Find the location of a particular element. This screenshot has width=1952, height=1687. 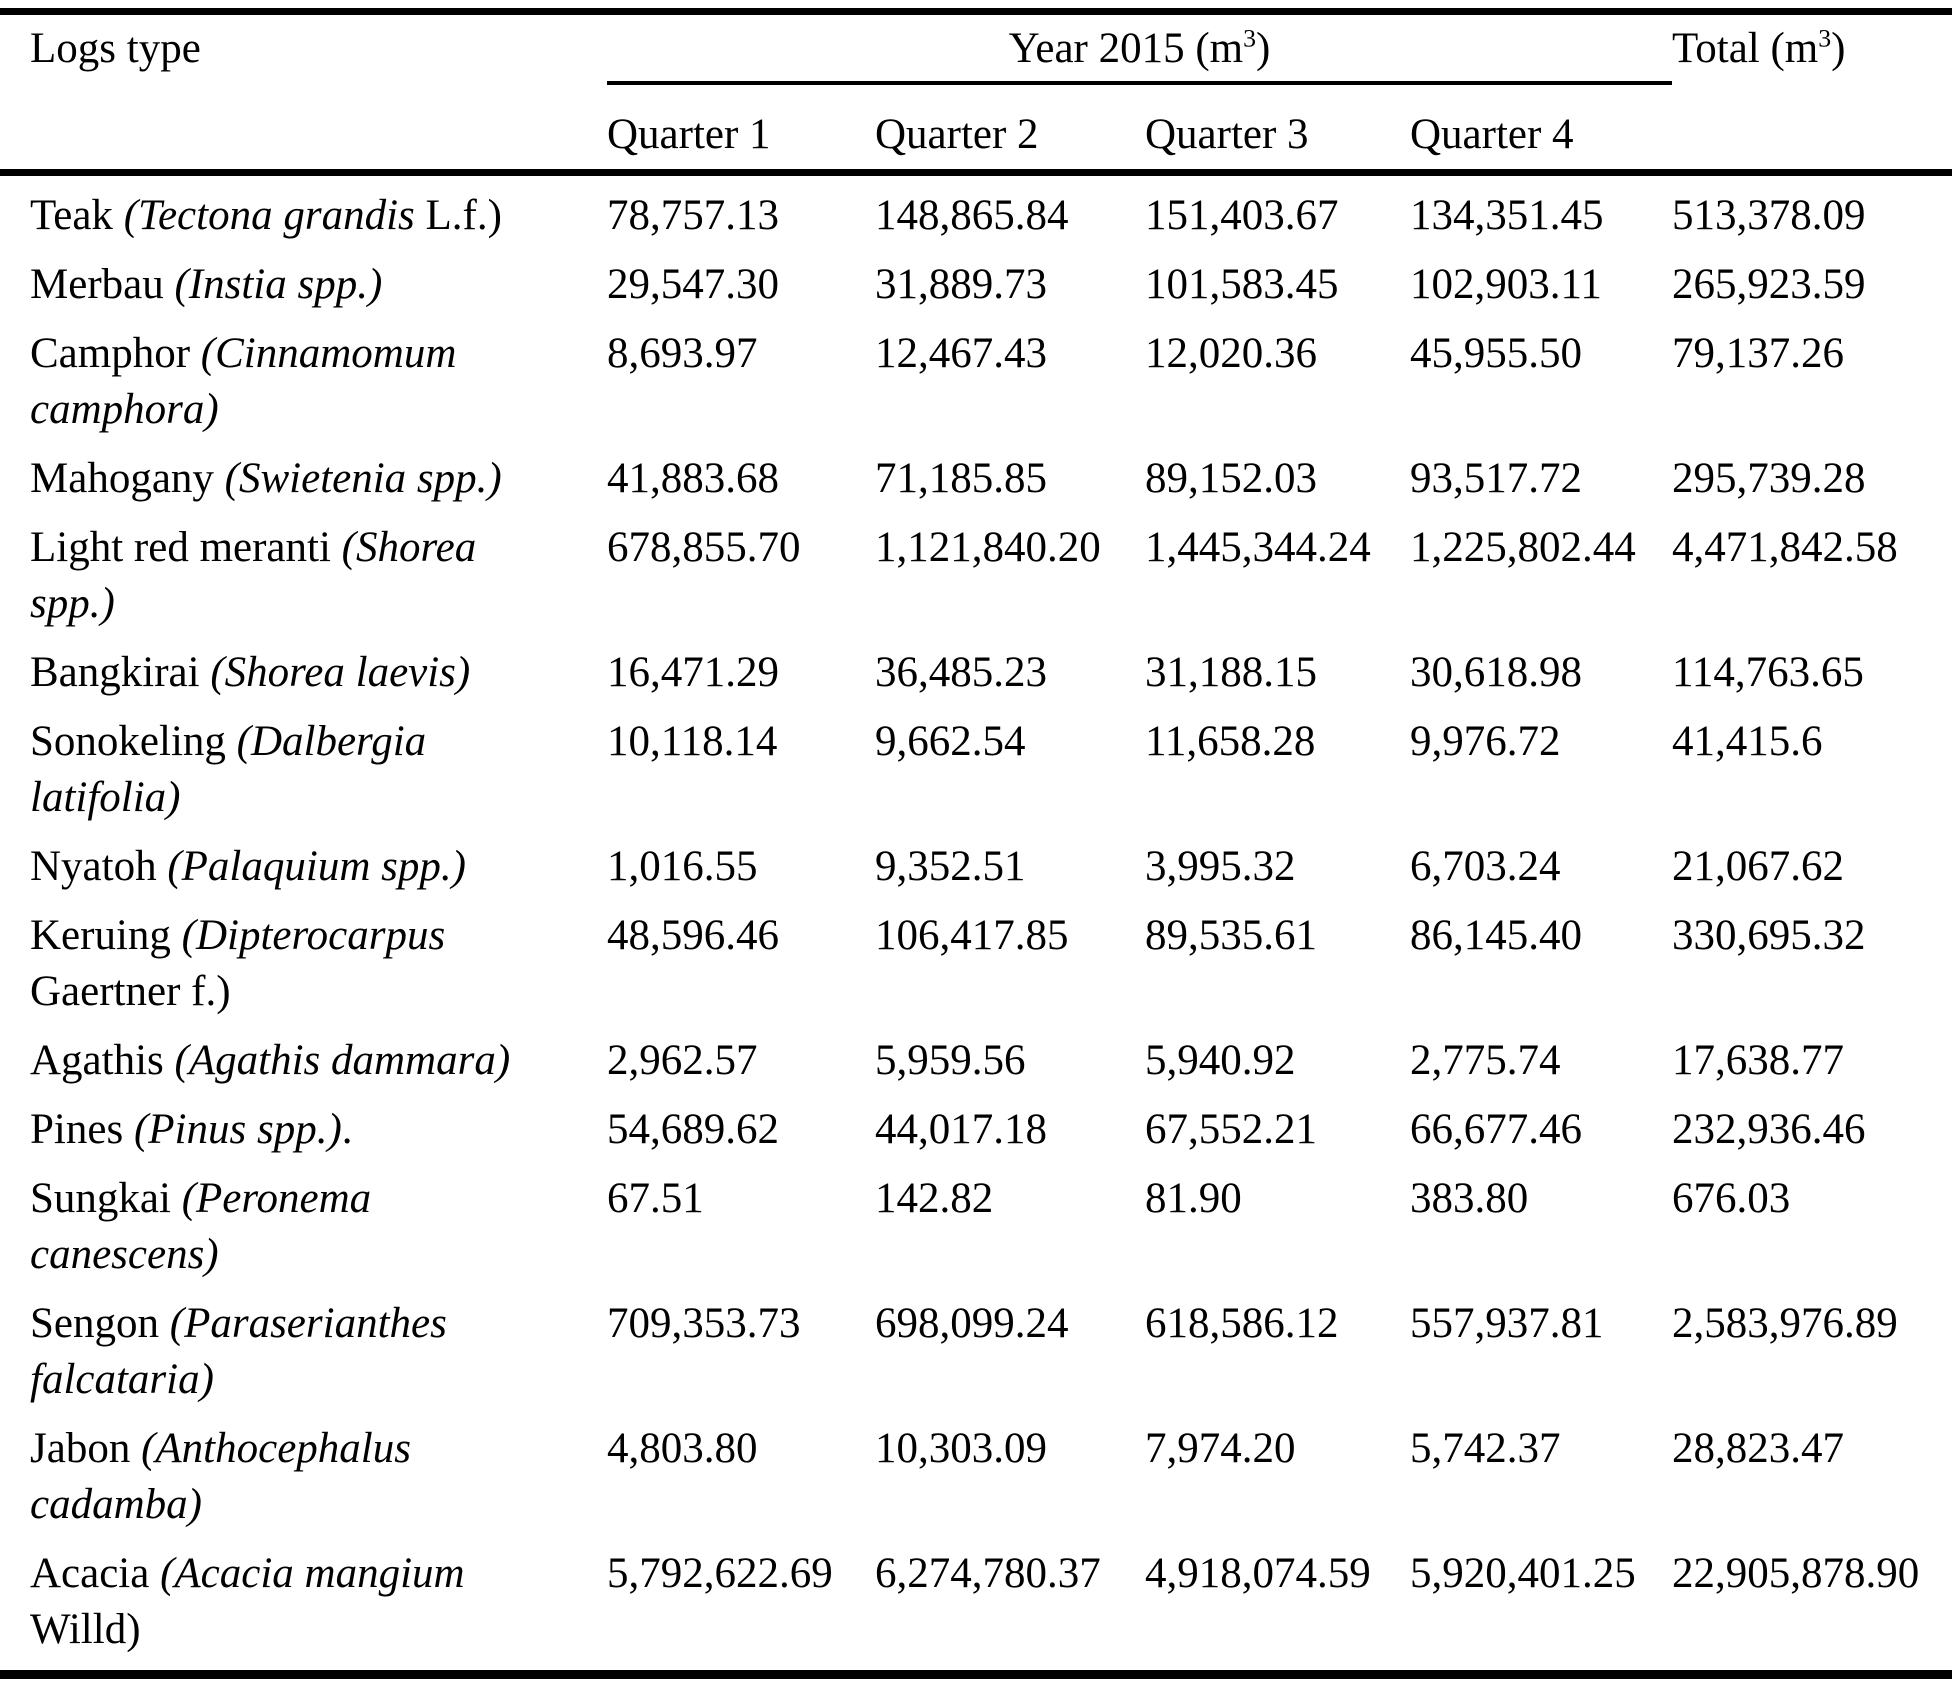

quarter-4-value-cell: 93,517.72 is located at coordinates (1496, 478).